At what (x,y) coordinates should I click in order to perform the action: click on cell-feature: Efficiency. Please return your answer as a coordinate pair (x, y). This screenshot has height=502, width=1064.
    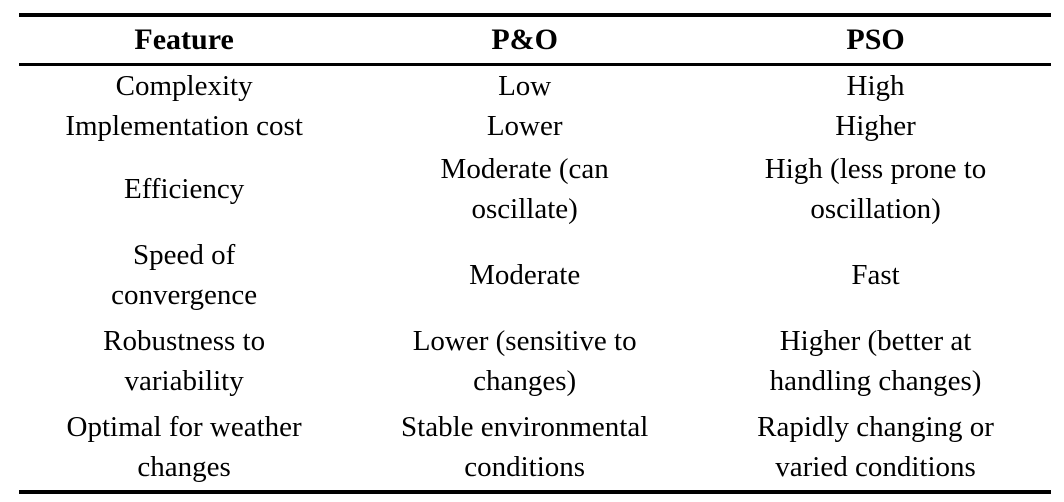
    Looking at the image, I should click on (184, 189).